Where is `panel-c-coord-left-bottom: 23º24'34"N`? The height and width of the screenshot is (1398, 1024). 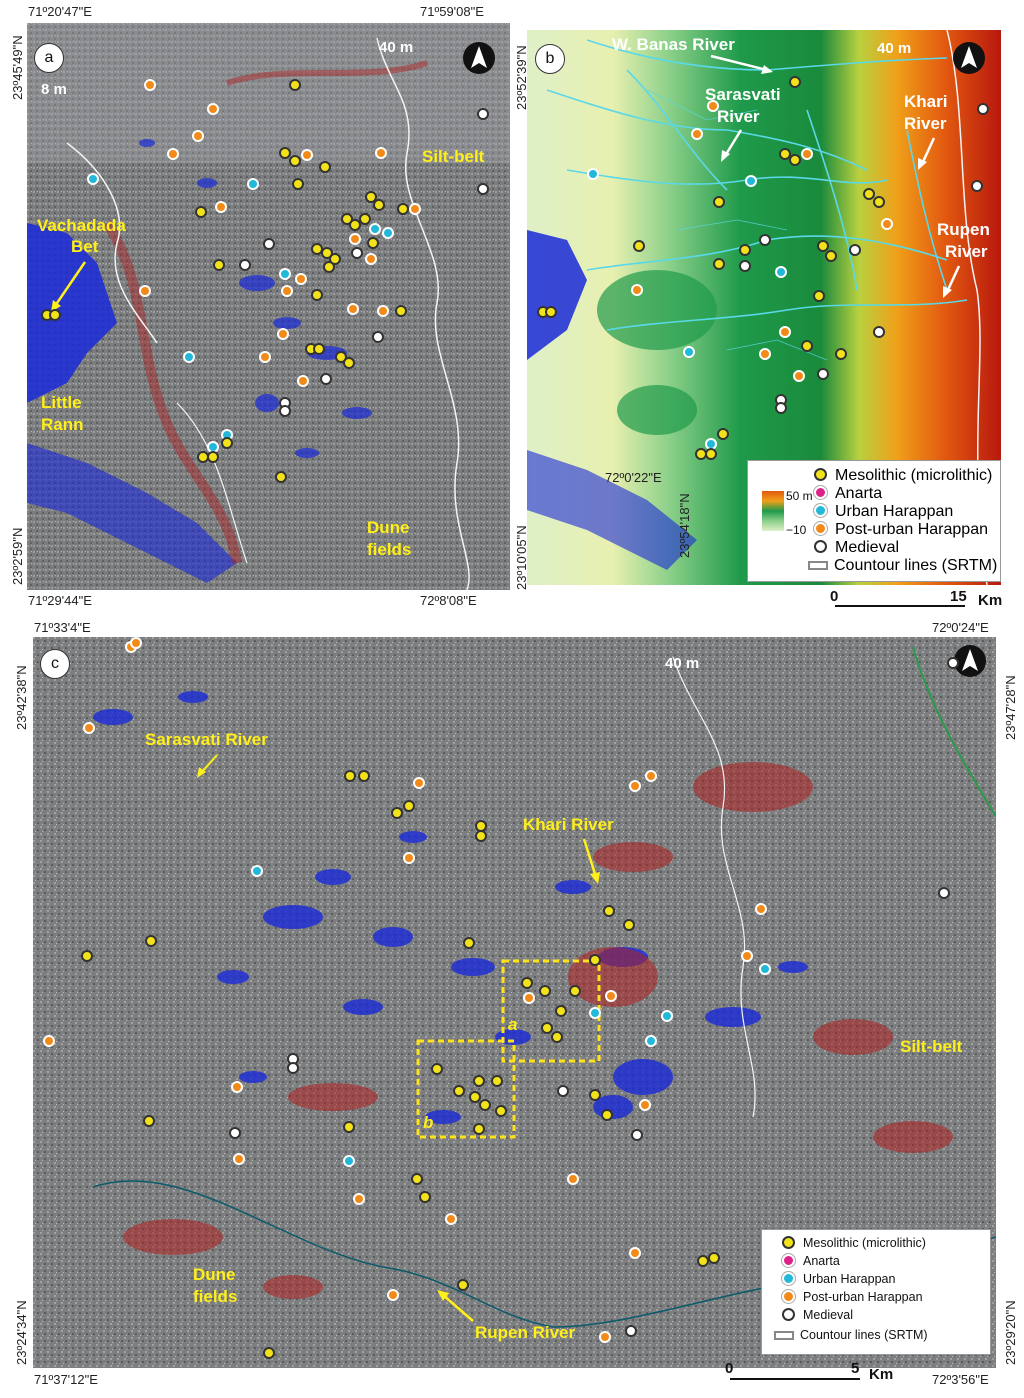 panel-c-coord-left-bottom: 23º24'34"N is located at coordinates (21, 1332).